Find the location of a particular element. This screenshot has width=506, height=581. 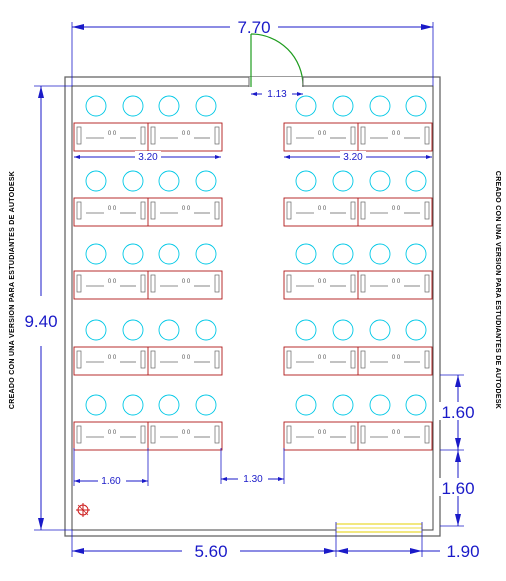

dimension-bottom: 5.60 1.90 is located at coordinates (275, 541).